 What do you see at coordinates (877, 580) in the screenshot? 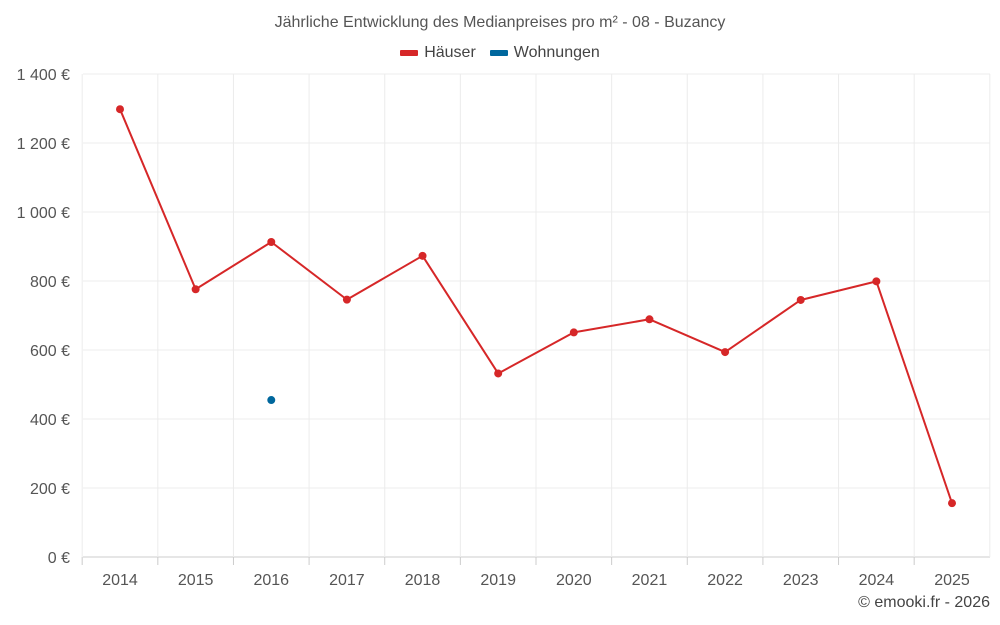
I see `x-tick-label: 2024` at bounding box center [877, 580].